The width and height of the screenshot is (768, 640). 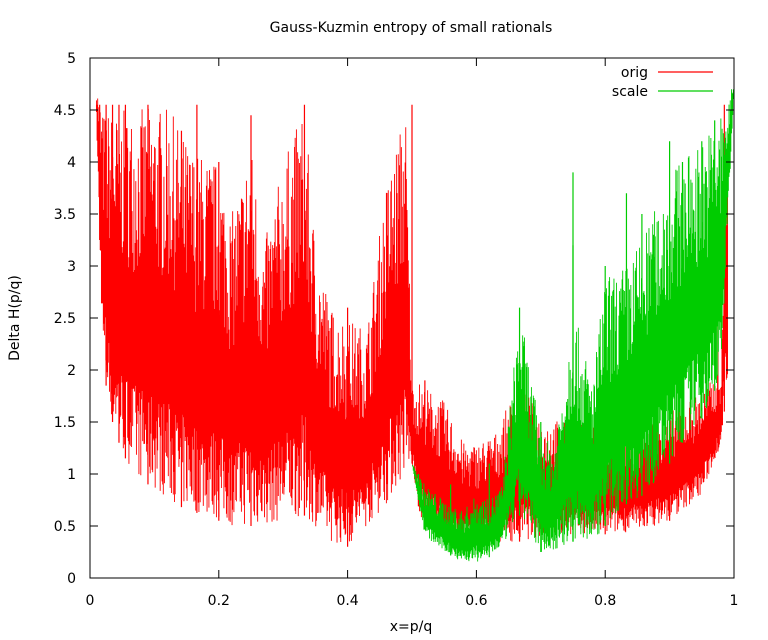 I want to click on legend-label-orig: orig, so click(x=634, y=73).